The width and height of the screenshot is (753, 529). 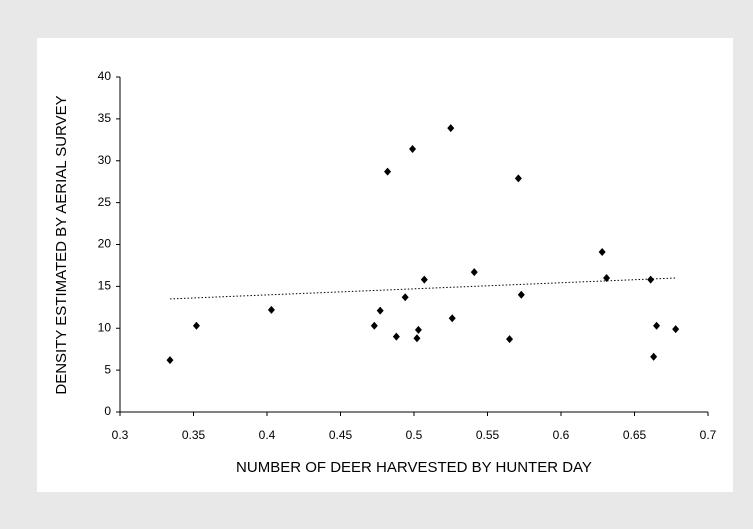 What do you see at coordinates (341, 435) in the screenshot?
I see `x-tick-label: 0.45` at bounding box center [341, 435].